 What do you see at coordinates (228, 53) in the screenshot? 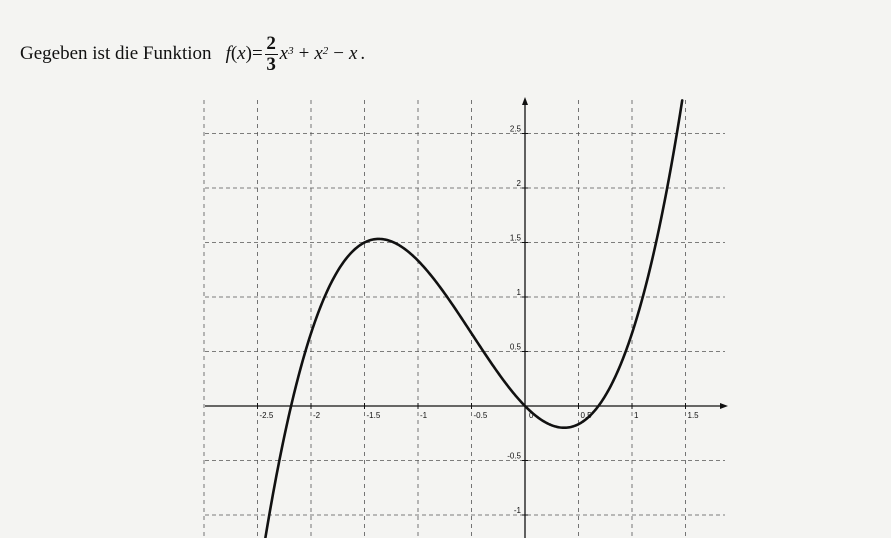
I see `function-name: f` at bounding box center [228, 53].